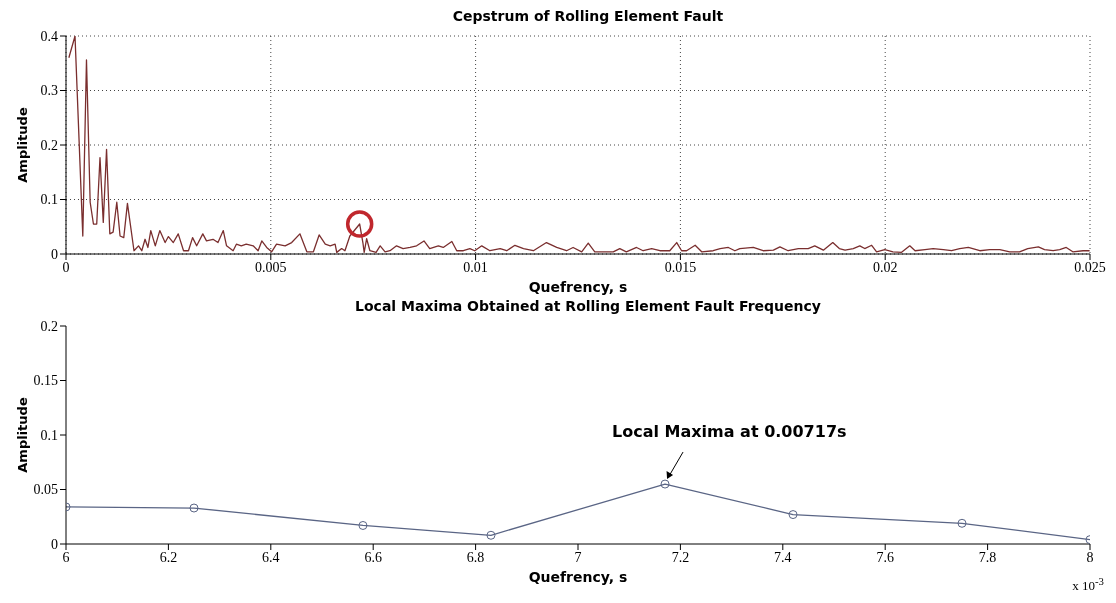 The image size is (1116, 603). Describe the element at coordinates (475, 267) in the screenshot. I see `x-tick-label: 0.01` at that location.